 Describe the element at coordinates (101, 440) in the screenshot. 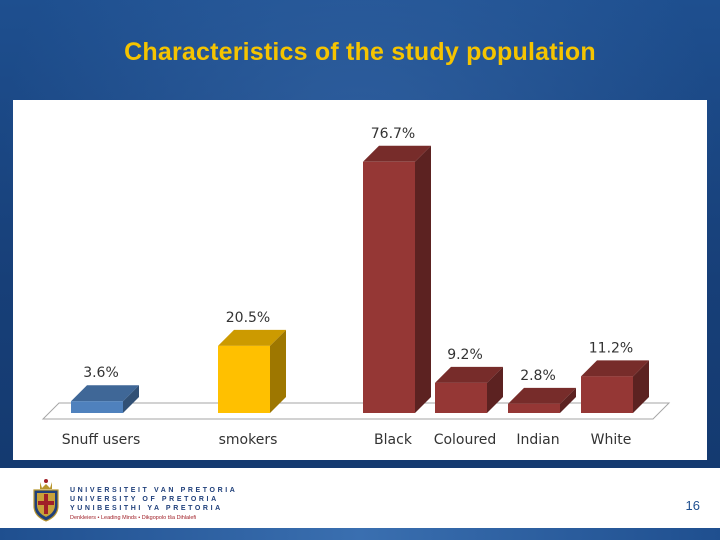

I see `category-label: Snuff users` at that location.